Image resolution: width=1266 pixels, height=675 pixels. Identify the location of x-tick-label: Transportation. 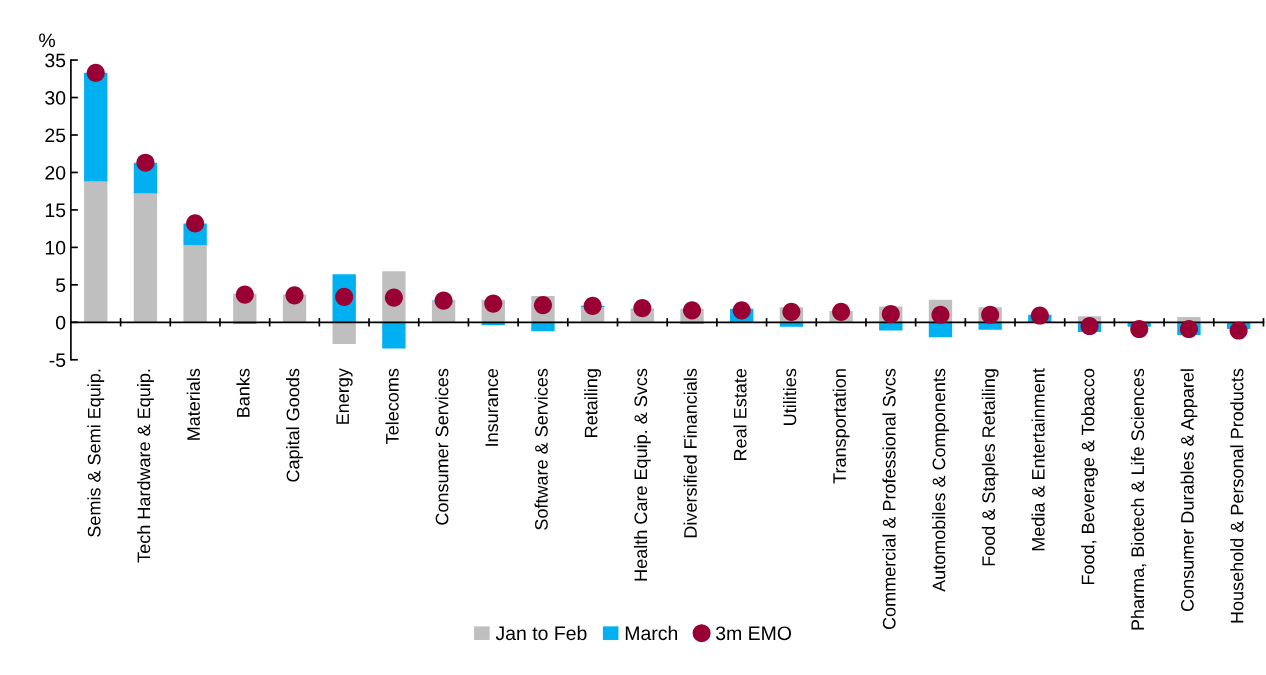
(841, 426).